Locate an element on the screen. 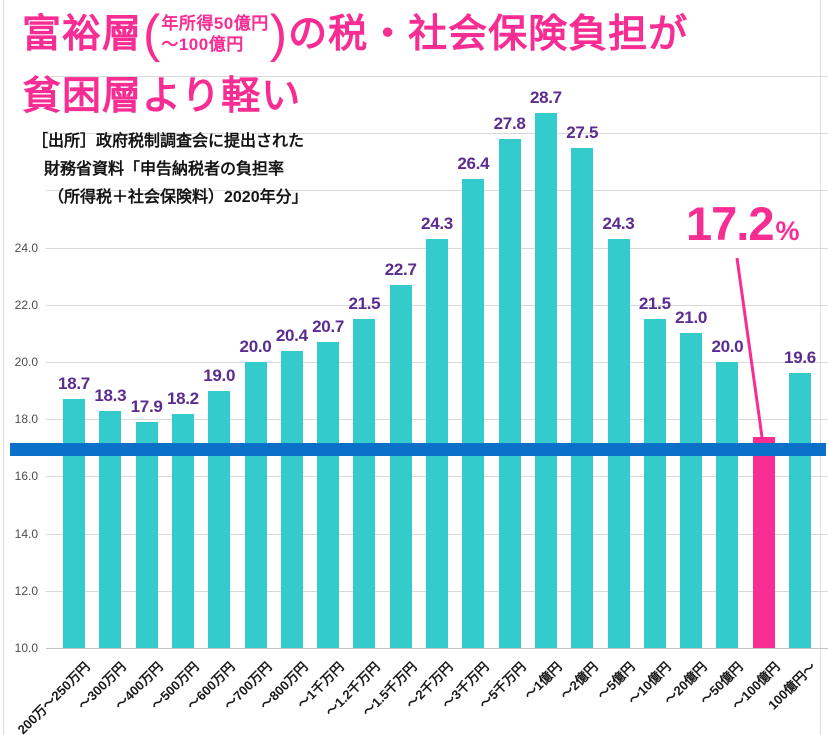 The height and width of the screenshot is (735, 828). y-axis-label: 22.0 is located at coordinates (26, 304).